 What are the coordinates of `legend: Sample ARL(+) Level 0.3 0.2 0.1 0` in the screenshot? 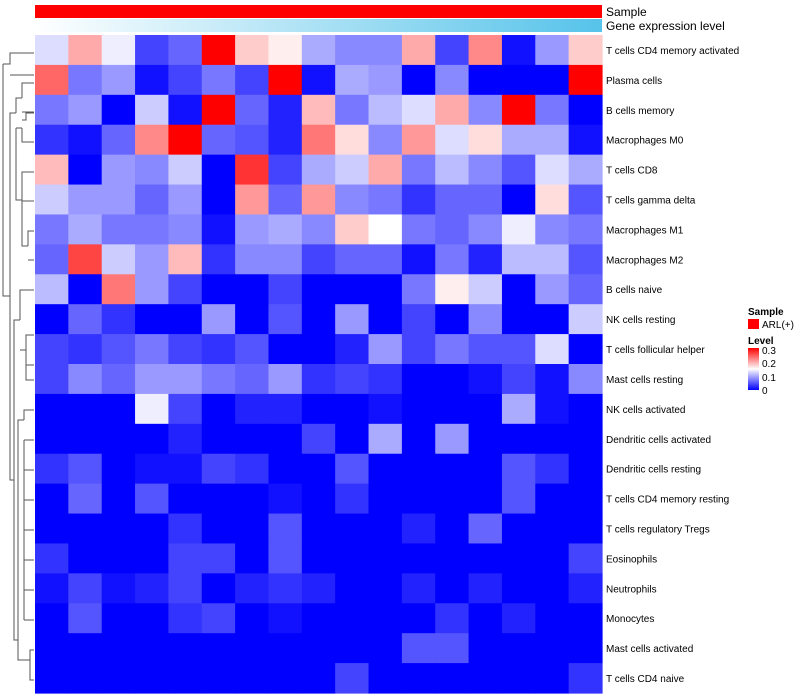 It's located at (771, 352).